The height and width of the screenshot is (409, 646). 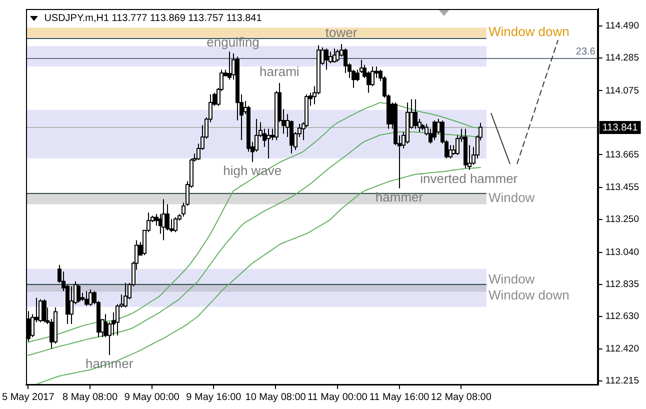 I want to click on x-tick-label: 9 May 16:00, so click(x=214, y=397).